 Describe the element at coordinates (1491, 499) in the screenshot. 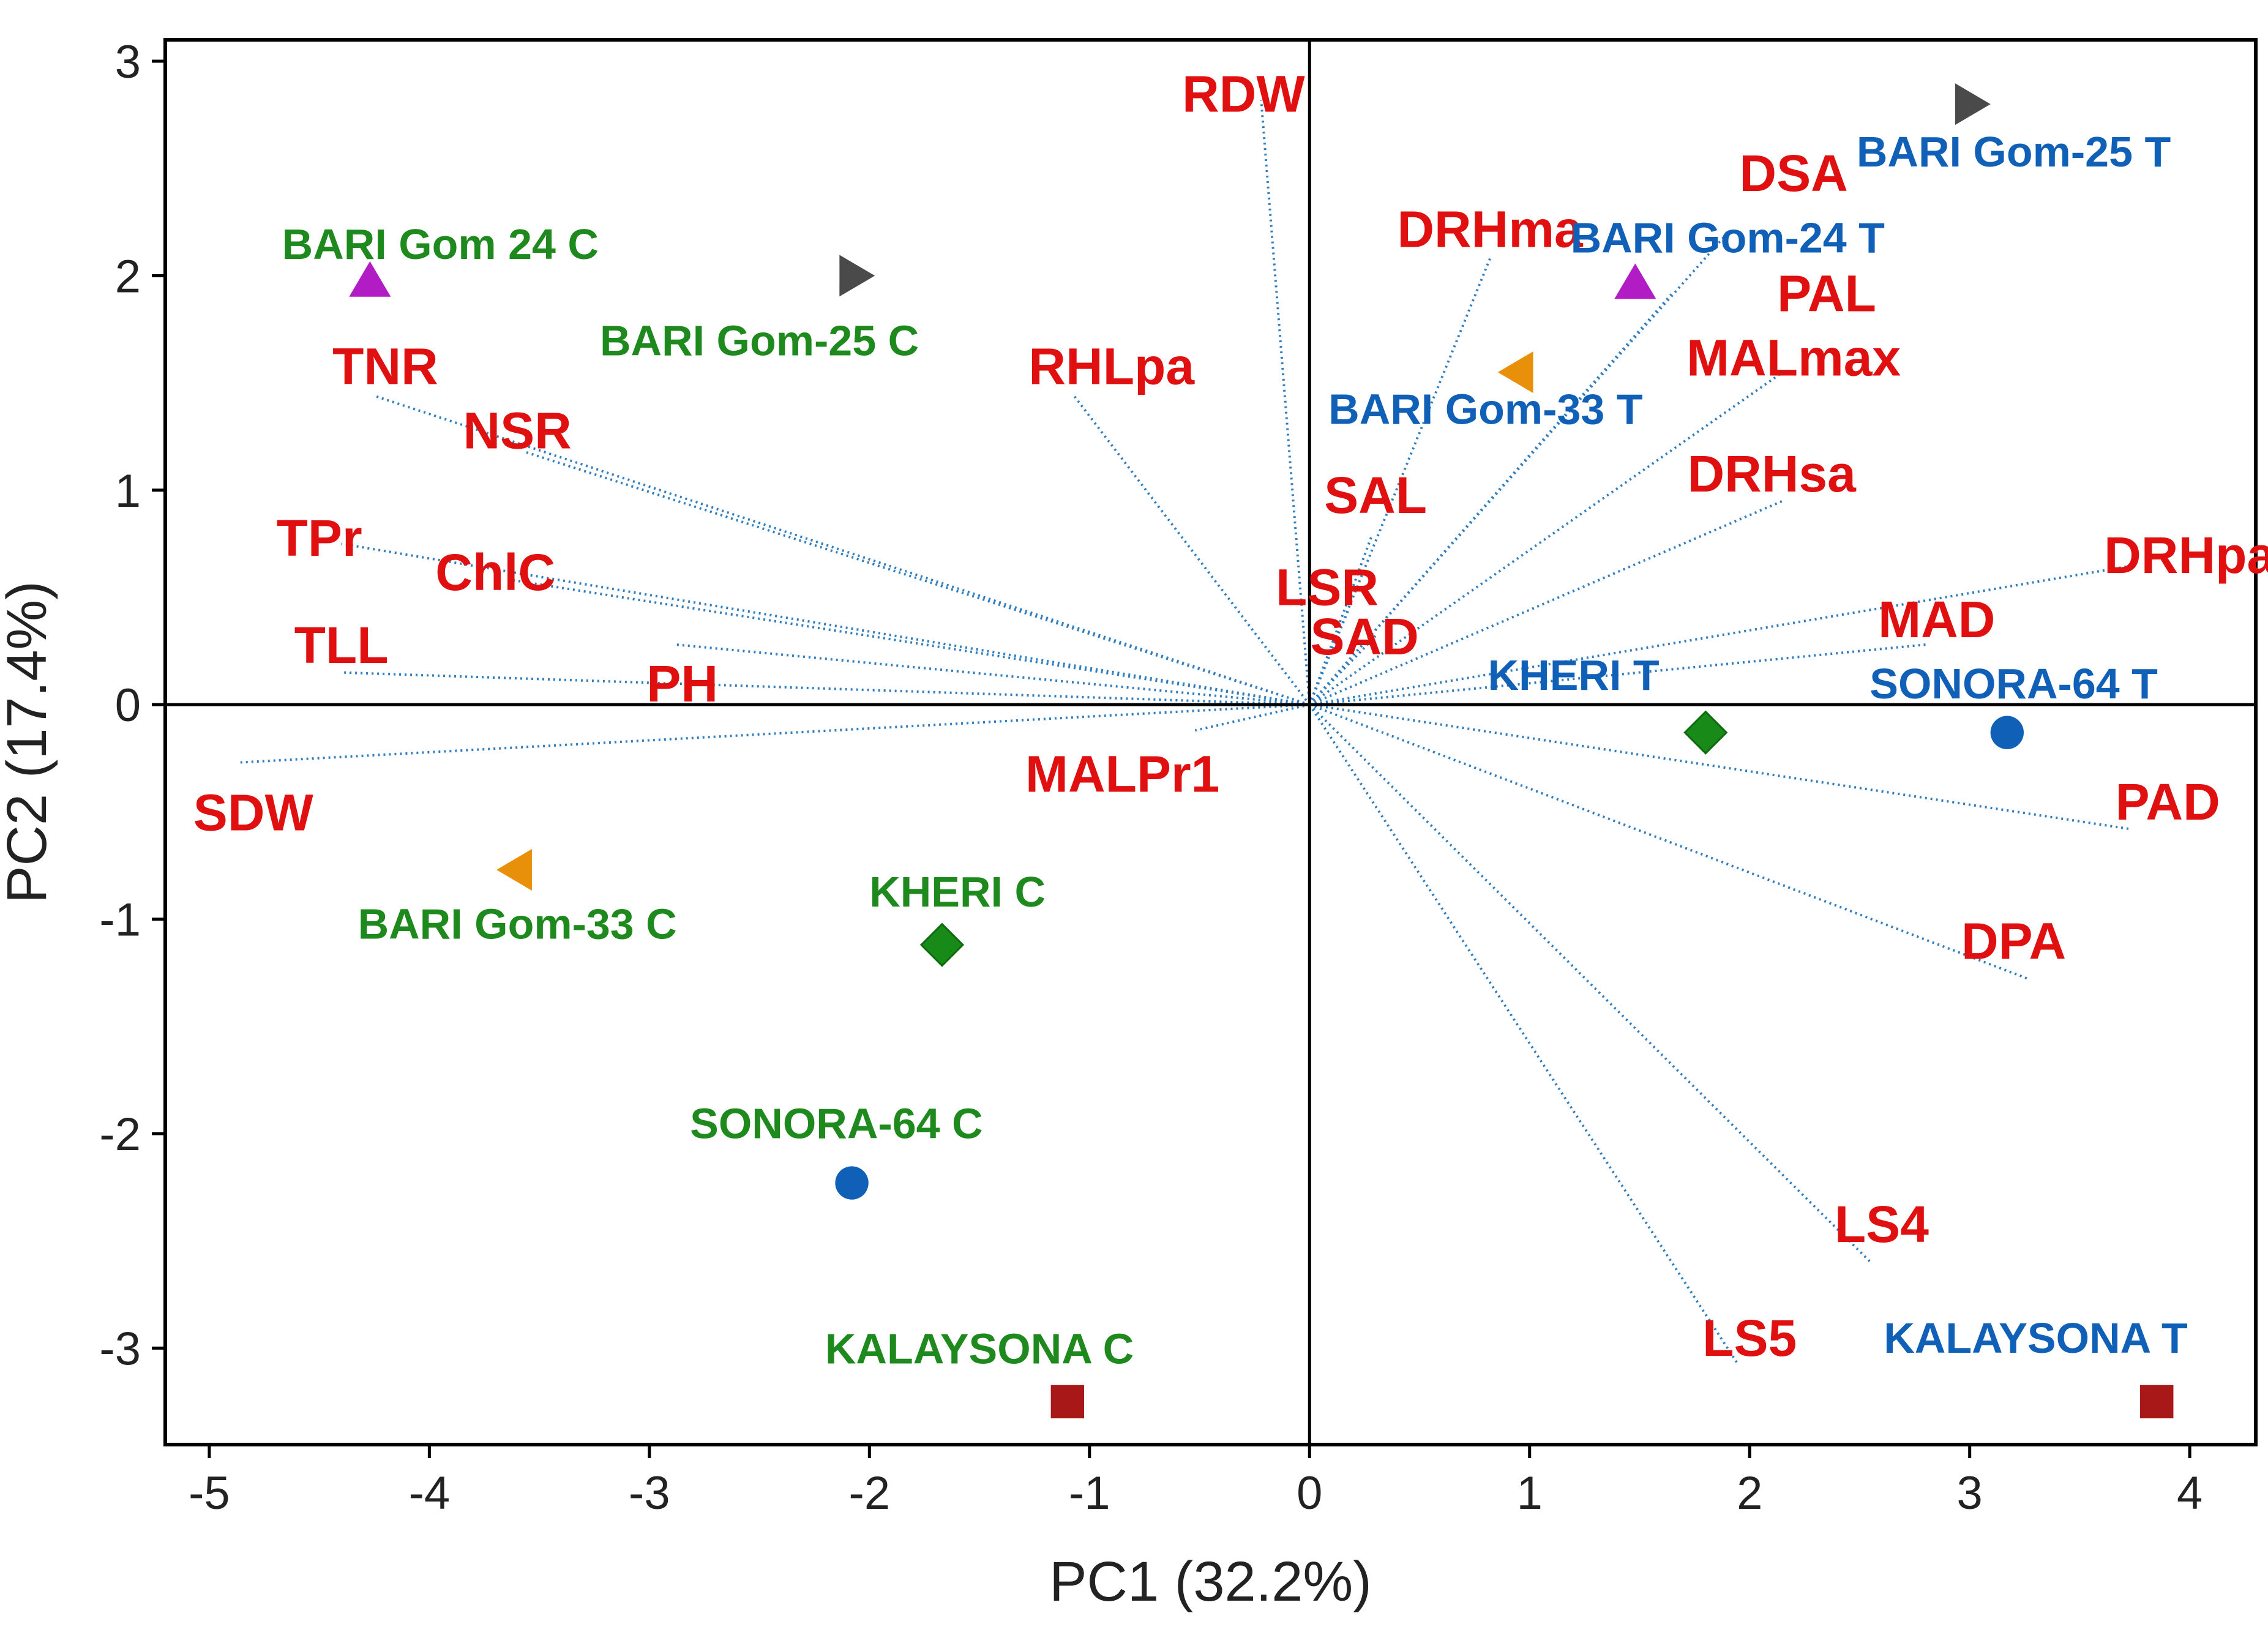

I see `loading-vector-pal` at that location.